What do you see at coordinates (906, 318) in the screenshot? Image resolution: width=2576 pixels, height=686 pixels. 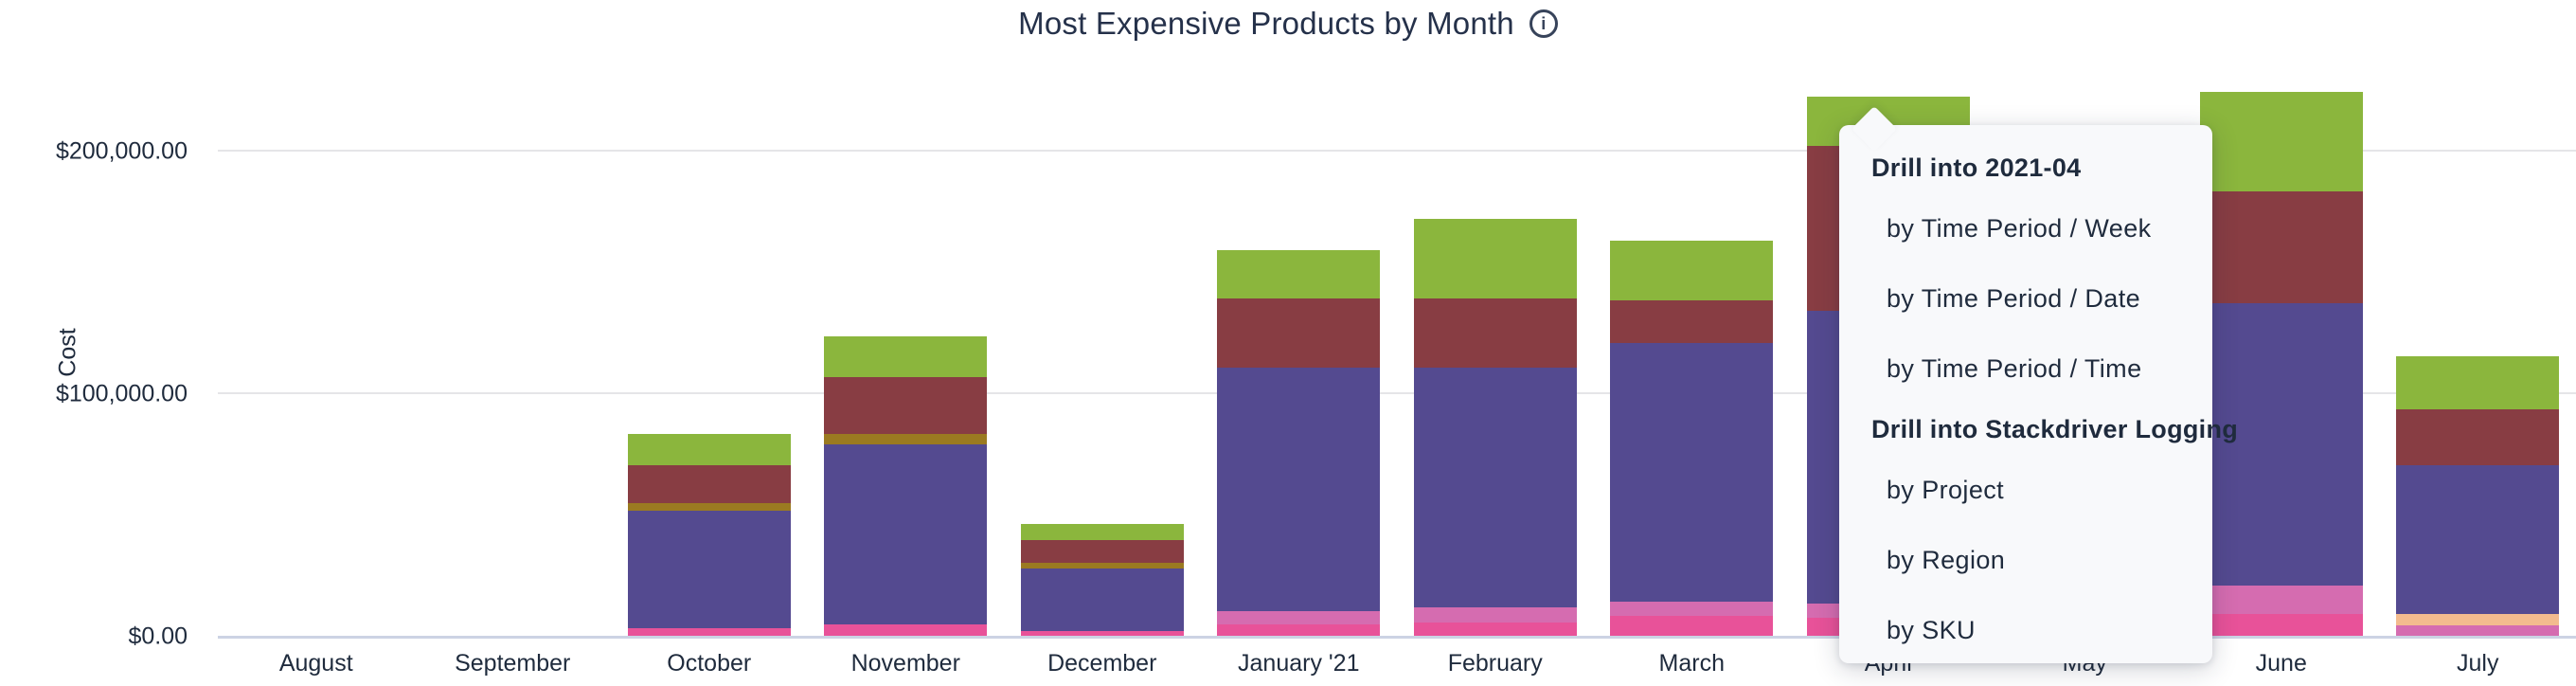 I see `bar-cell-november` at bounding box center [906, 318].